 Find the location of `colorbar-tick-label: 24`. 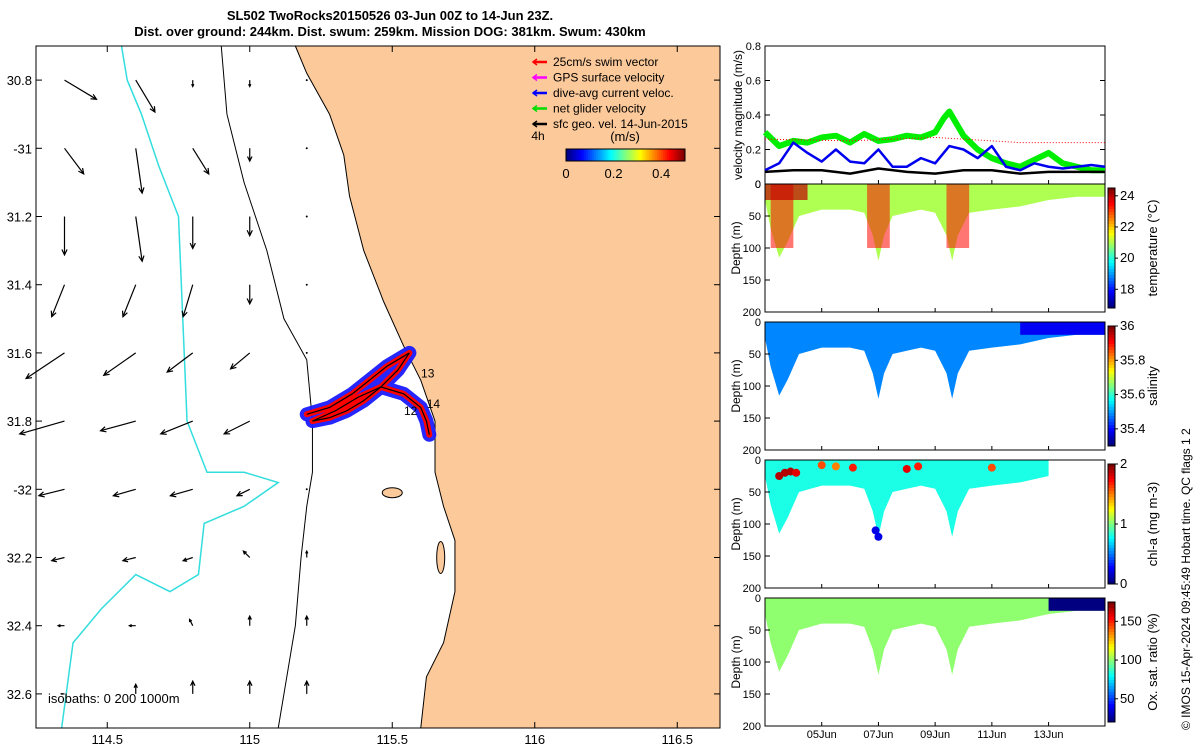

colorbar-tick-label: 24 is located at coordinates (1127, 195).